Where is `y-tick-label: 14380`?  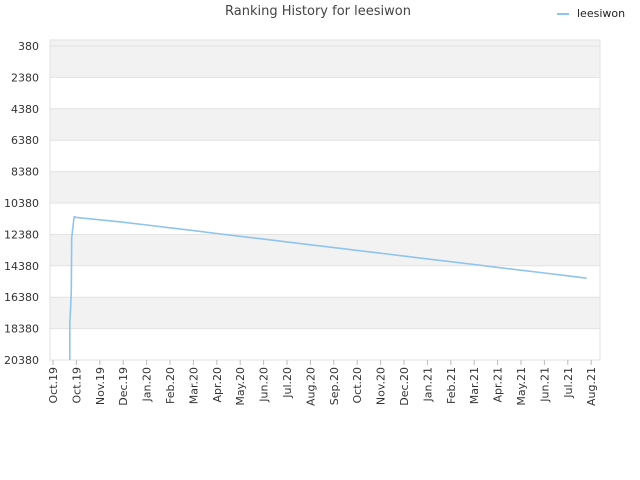
y-tick-label: 14380 is located at coordinates (21, 266).